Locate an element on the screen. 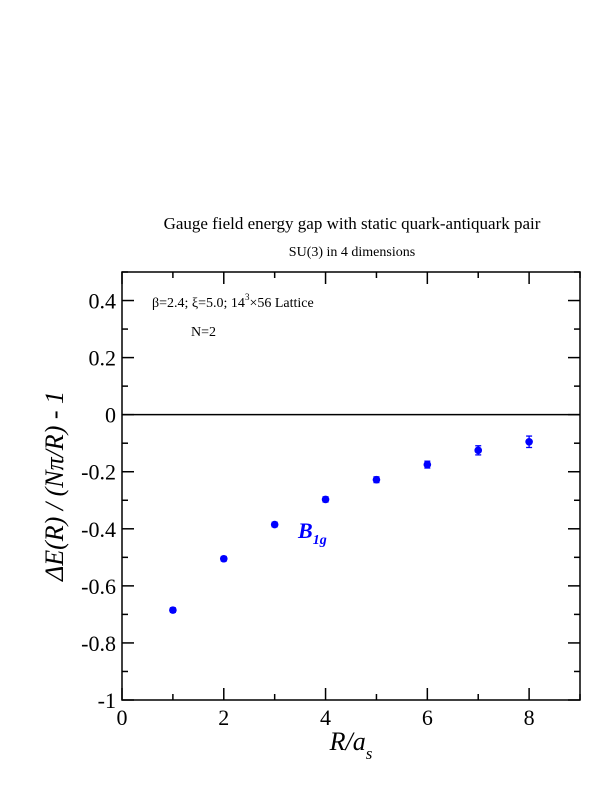 The width and height of the screenshot is (612, 792). n-label: N=2 is located at coordinates (203, 332).